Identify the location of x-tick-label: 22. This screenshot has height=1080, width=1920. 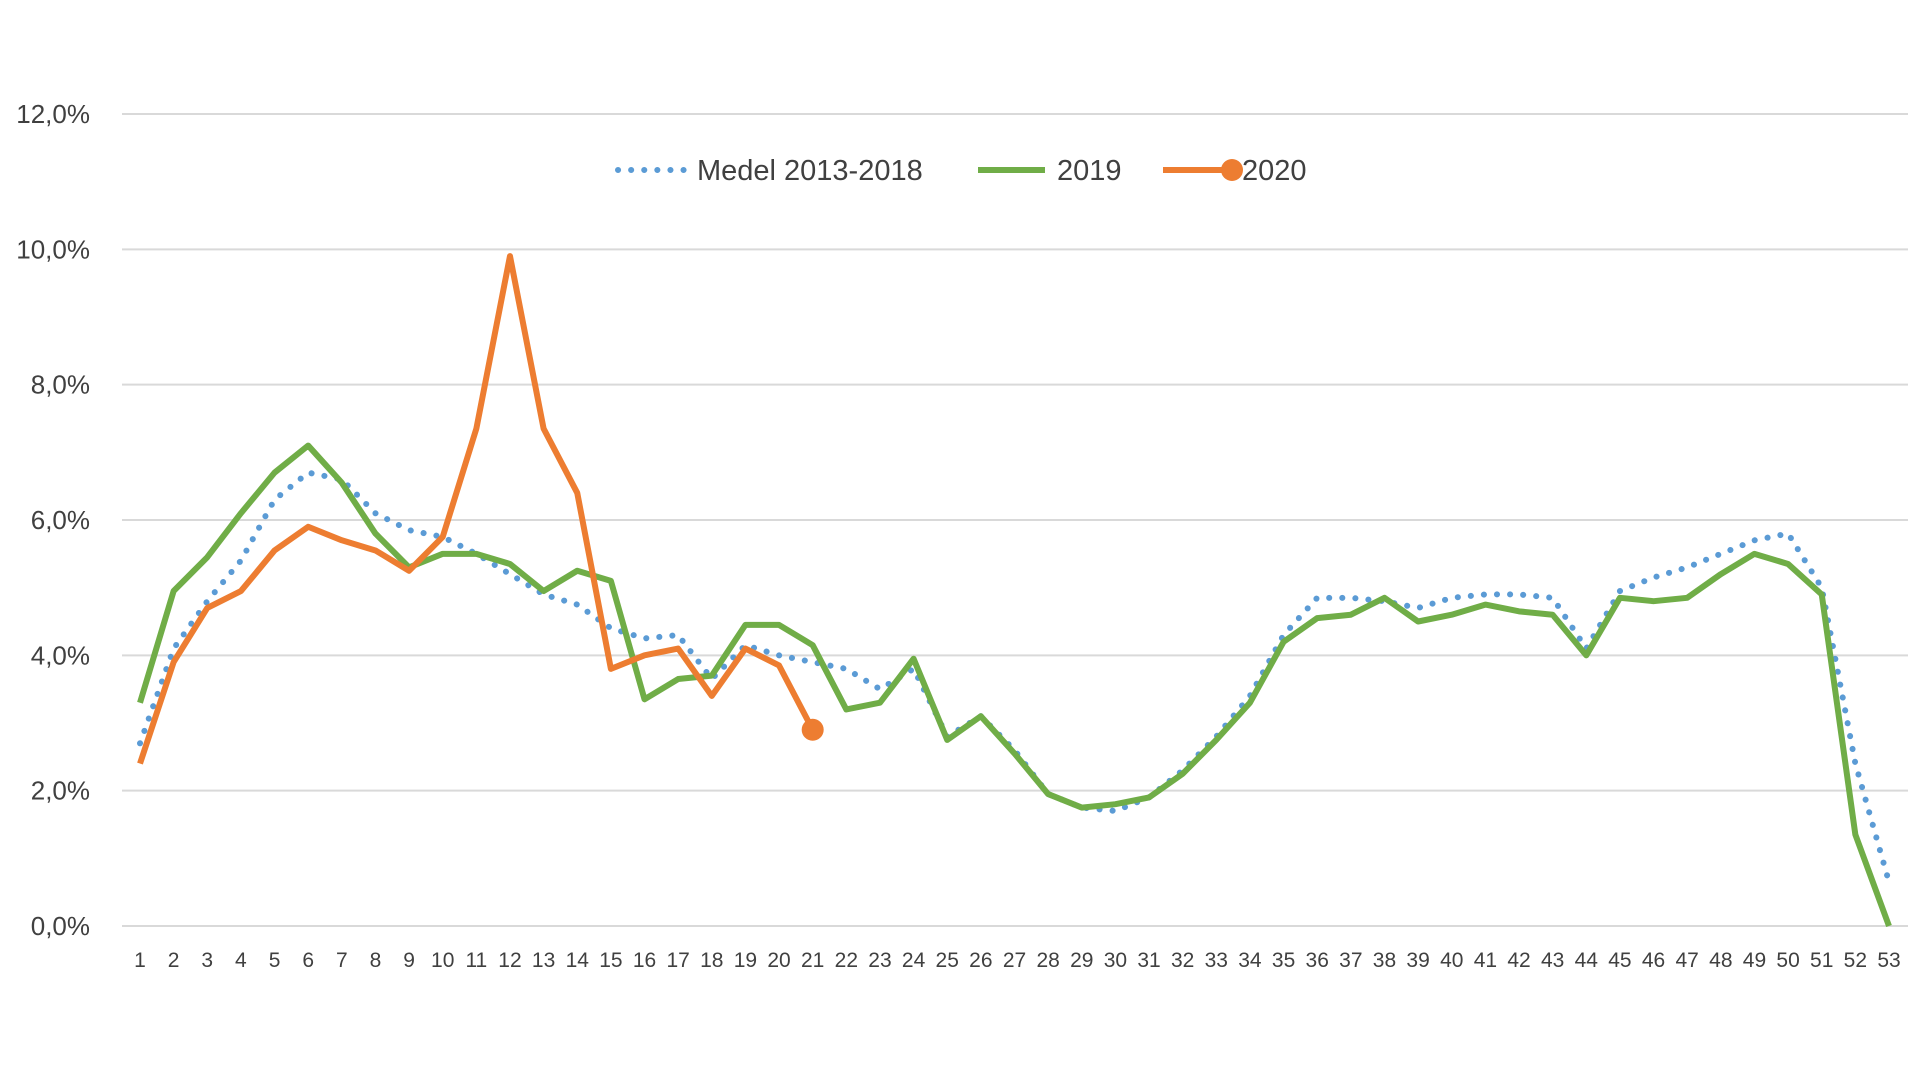
(846, 960).